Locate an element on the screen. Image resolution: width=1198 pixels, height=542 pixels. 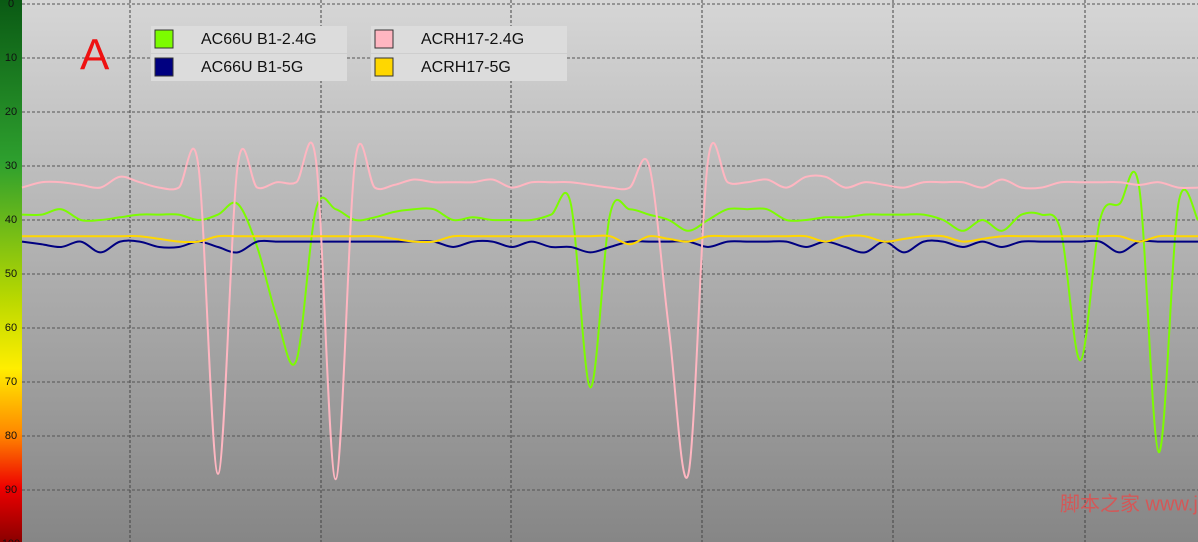
color-scale is located at coordinates (11, 271).